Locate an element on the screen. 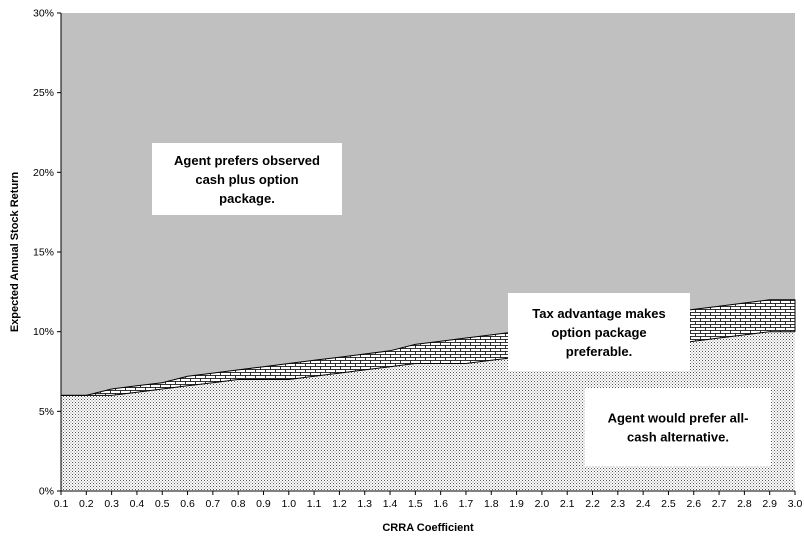 The height and width of the screenshot is (540, 804). x-tick-label: 2.8 is located at coordinates (744, 504).